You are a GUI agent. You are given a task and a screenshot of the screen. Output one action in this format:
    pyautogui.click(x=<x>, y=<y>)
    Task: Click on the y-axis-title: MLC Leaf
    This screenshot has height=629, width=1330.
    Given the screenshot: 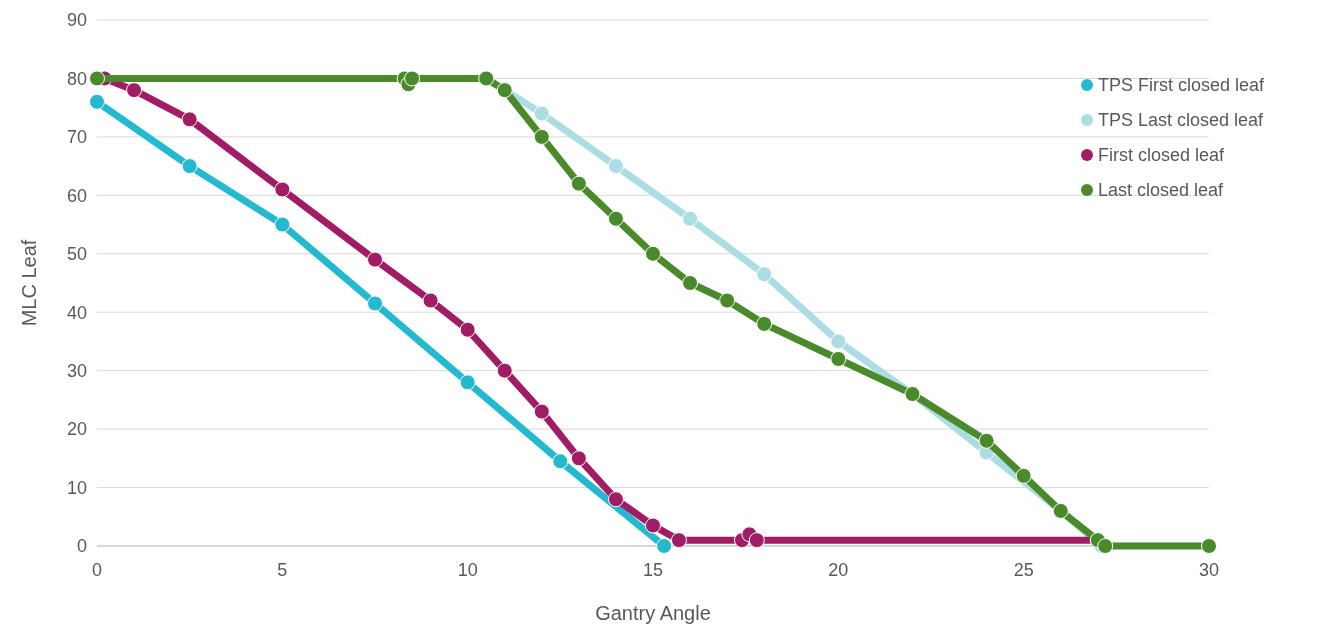 What is the action you would take?
    pyautogui.click(x=29, y=283)
    